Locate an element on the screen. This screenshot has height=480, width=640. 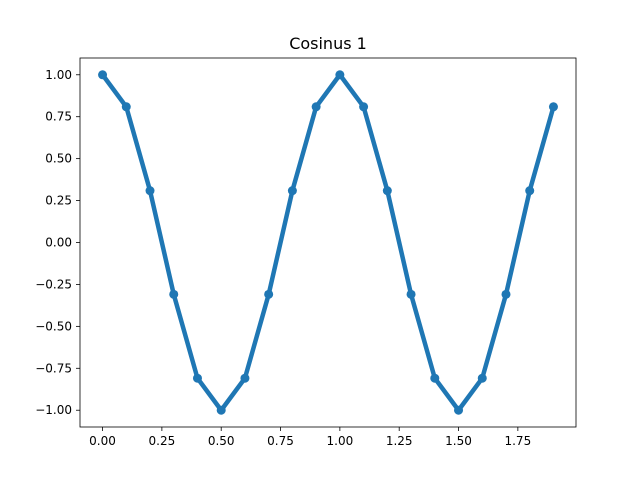
y-tick-label: −0.25 is located at coordinates (53, 284).